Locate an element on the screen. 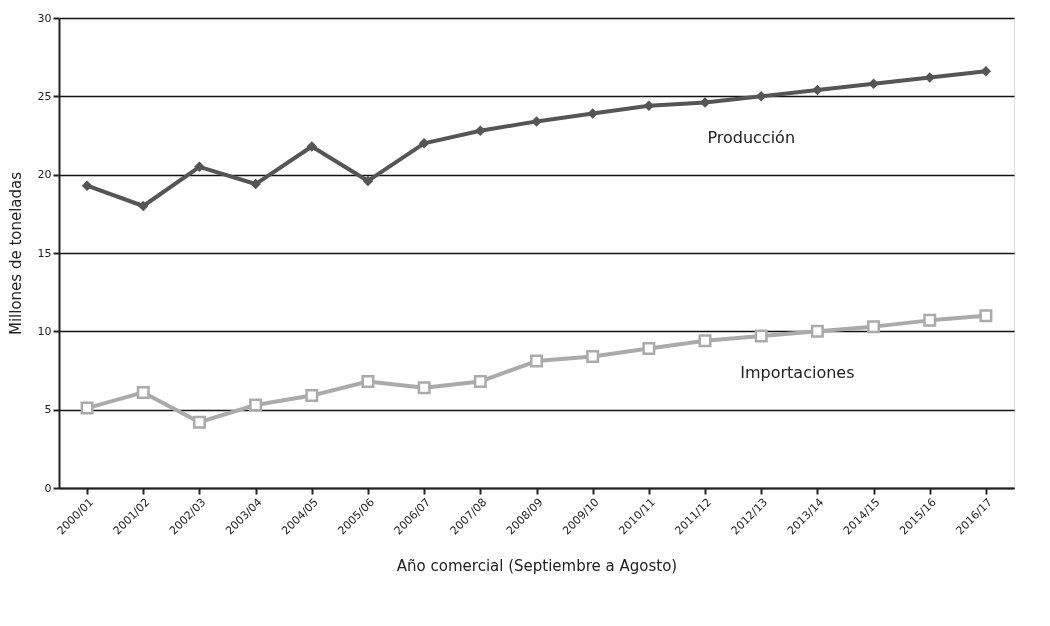  y-tick-label: 10 is located at coordinates (44, 331).